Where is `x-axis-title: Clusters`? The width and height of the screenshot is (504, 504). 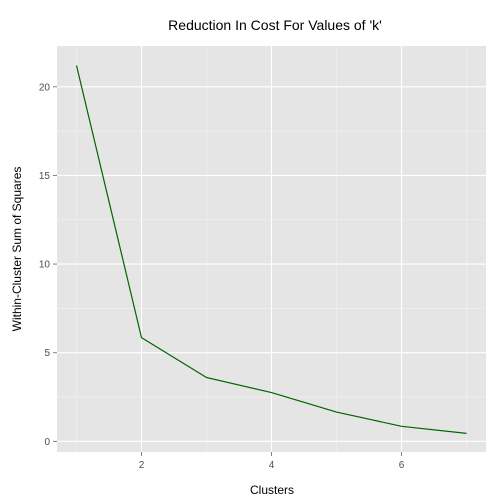 x-axis-title: Clusters is located at coordinates (272, 490).